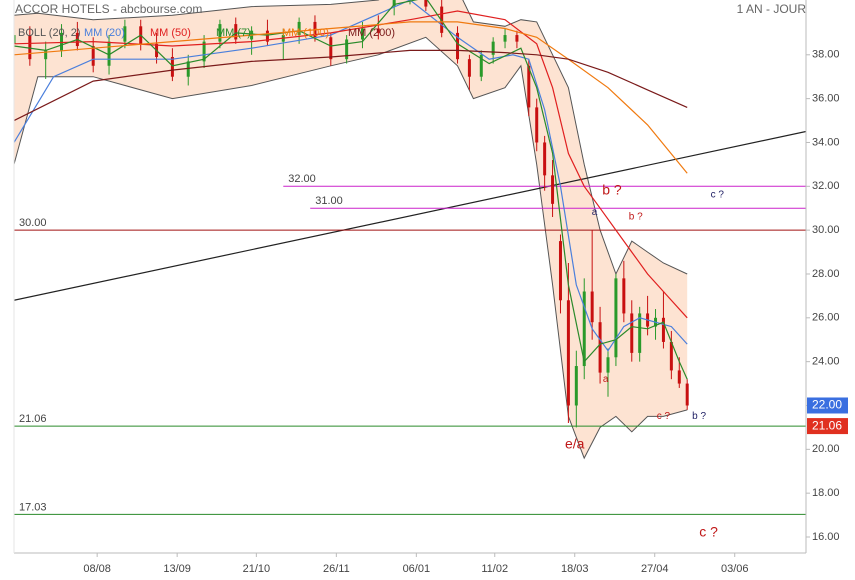  Describe the element at coordinates (826, 318) in the screenshot. I see `y-tick-label: 26.00` at that location.